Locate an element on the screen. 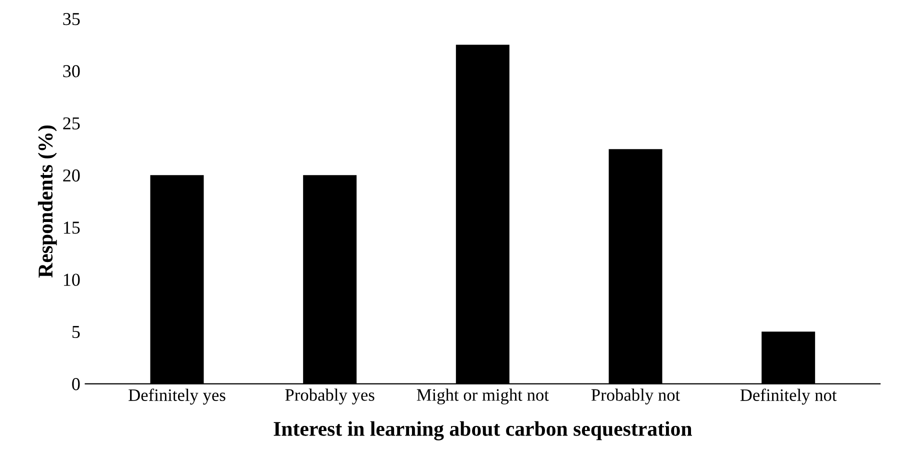 This screenshot has height=468, width=898. y-tick-label: 20 is located at coordinates (71, 175).